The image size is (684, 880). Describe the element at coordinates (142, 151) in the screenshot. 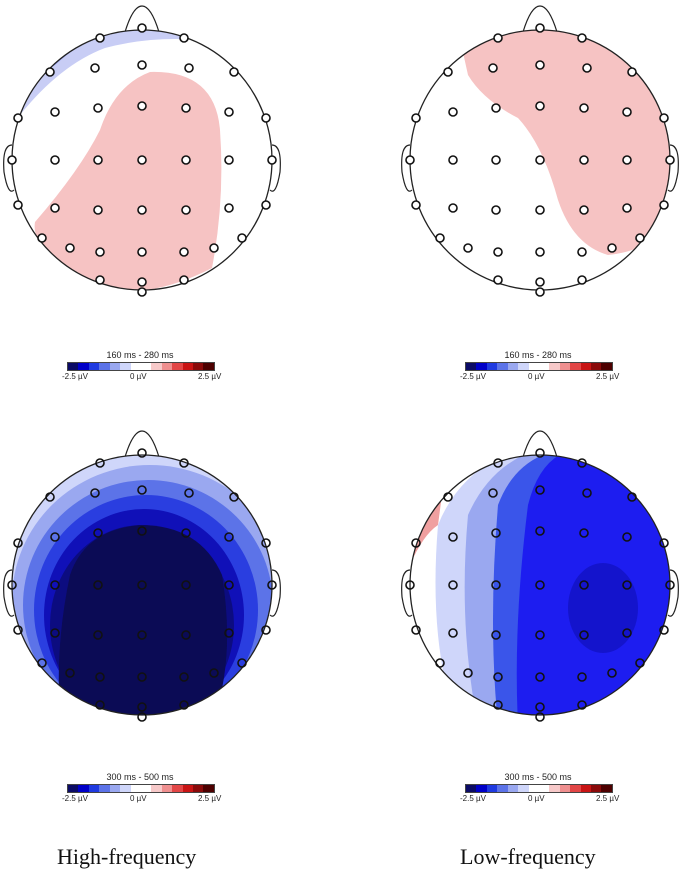

I see `scalp-map-top-left` at that location.